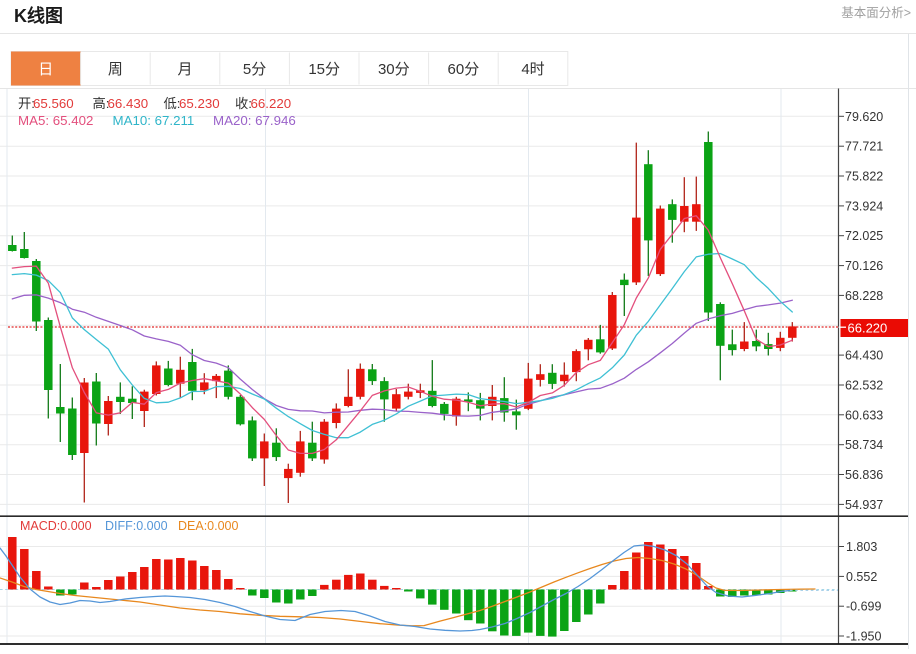 This screenshot has width=916, height=654. Describe the element at coordinates (38, 15) in the screenshot. I see `svg-text: K线图` at that location.